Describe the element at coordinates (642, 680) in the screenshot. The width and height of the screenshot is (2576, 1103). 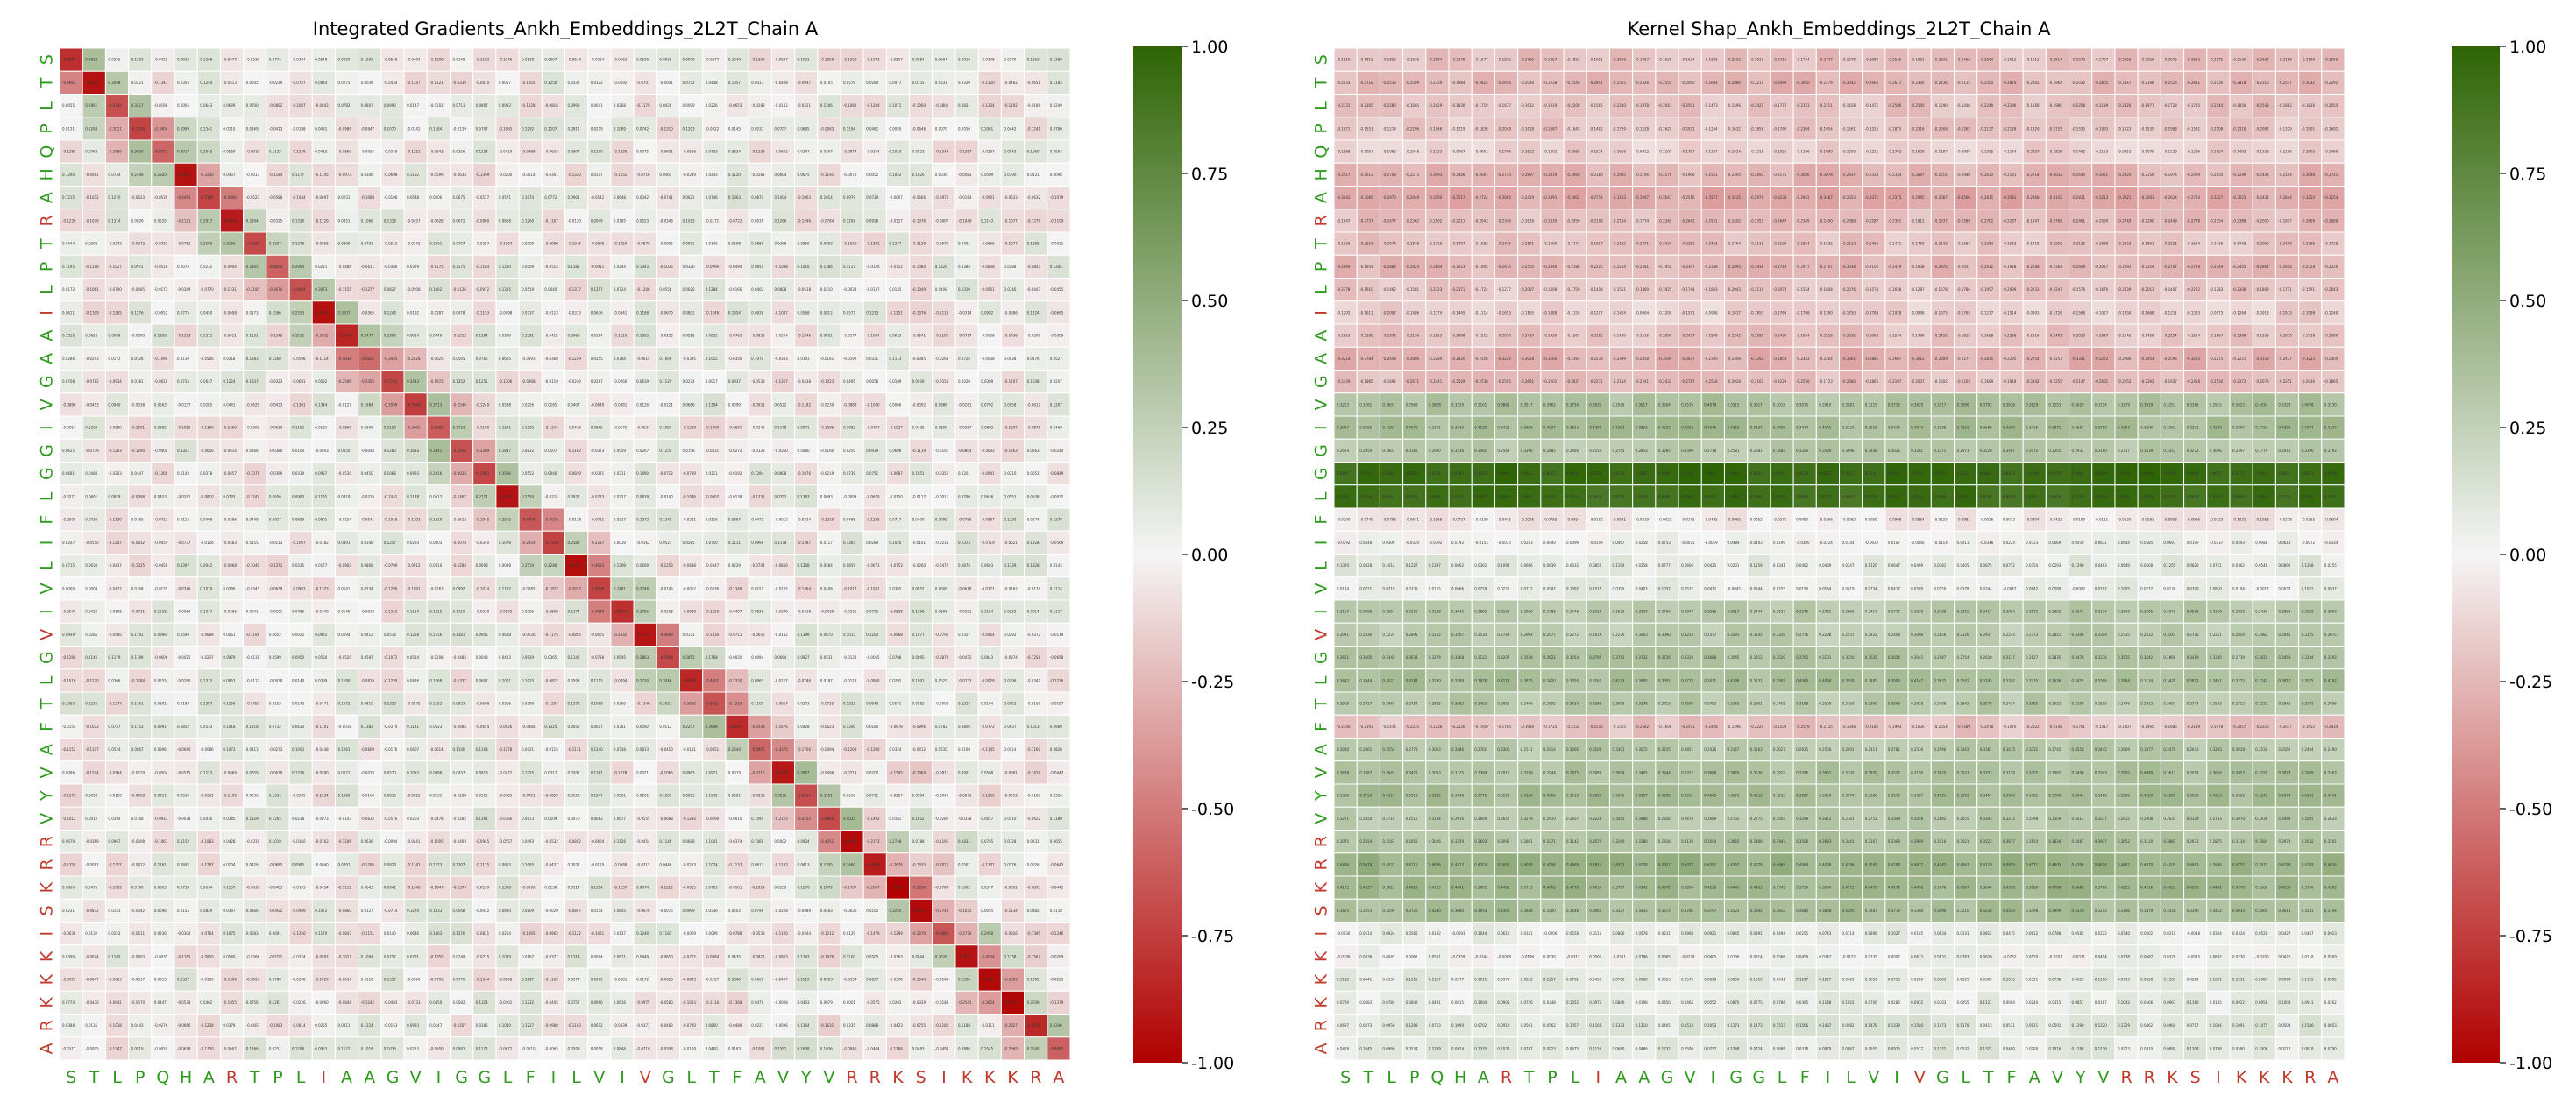
I see `heatmap-cell-value: 0.2720` at that location.